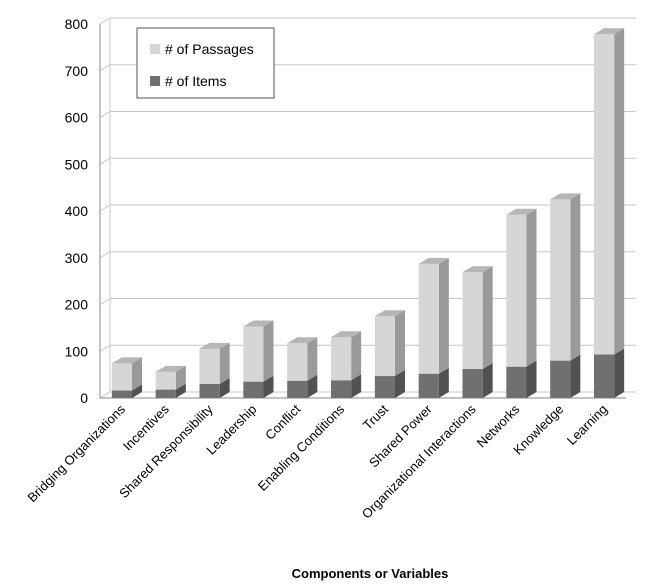 This screenshot has height=584, width=646. What do you see at coordinates (209, 49) in the screenshot?
I see `legend-label-passages: # of Passages` at bounding box center [209, 49].